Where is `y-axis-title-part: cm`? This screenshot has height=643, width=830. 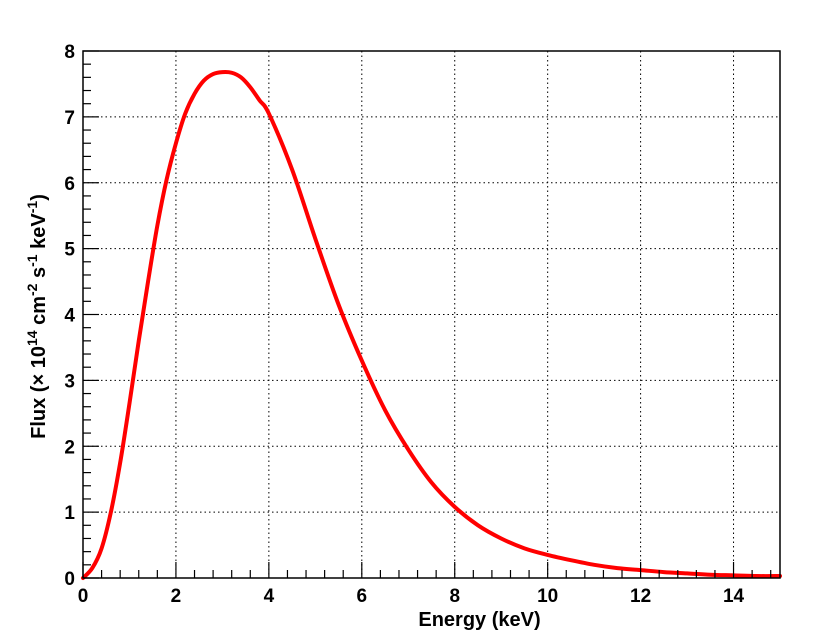 y-axis-title-part: cm is located at coordinates (39, 313).